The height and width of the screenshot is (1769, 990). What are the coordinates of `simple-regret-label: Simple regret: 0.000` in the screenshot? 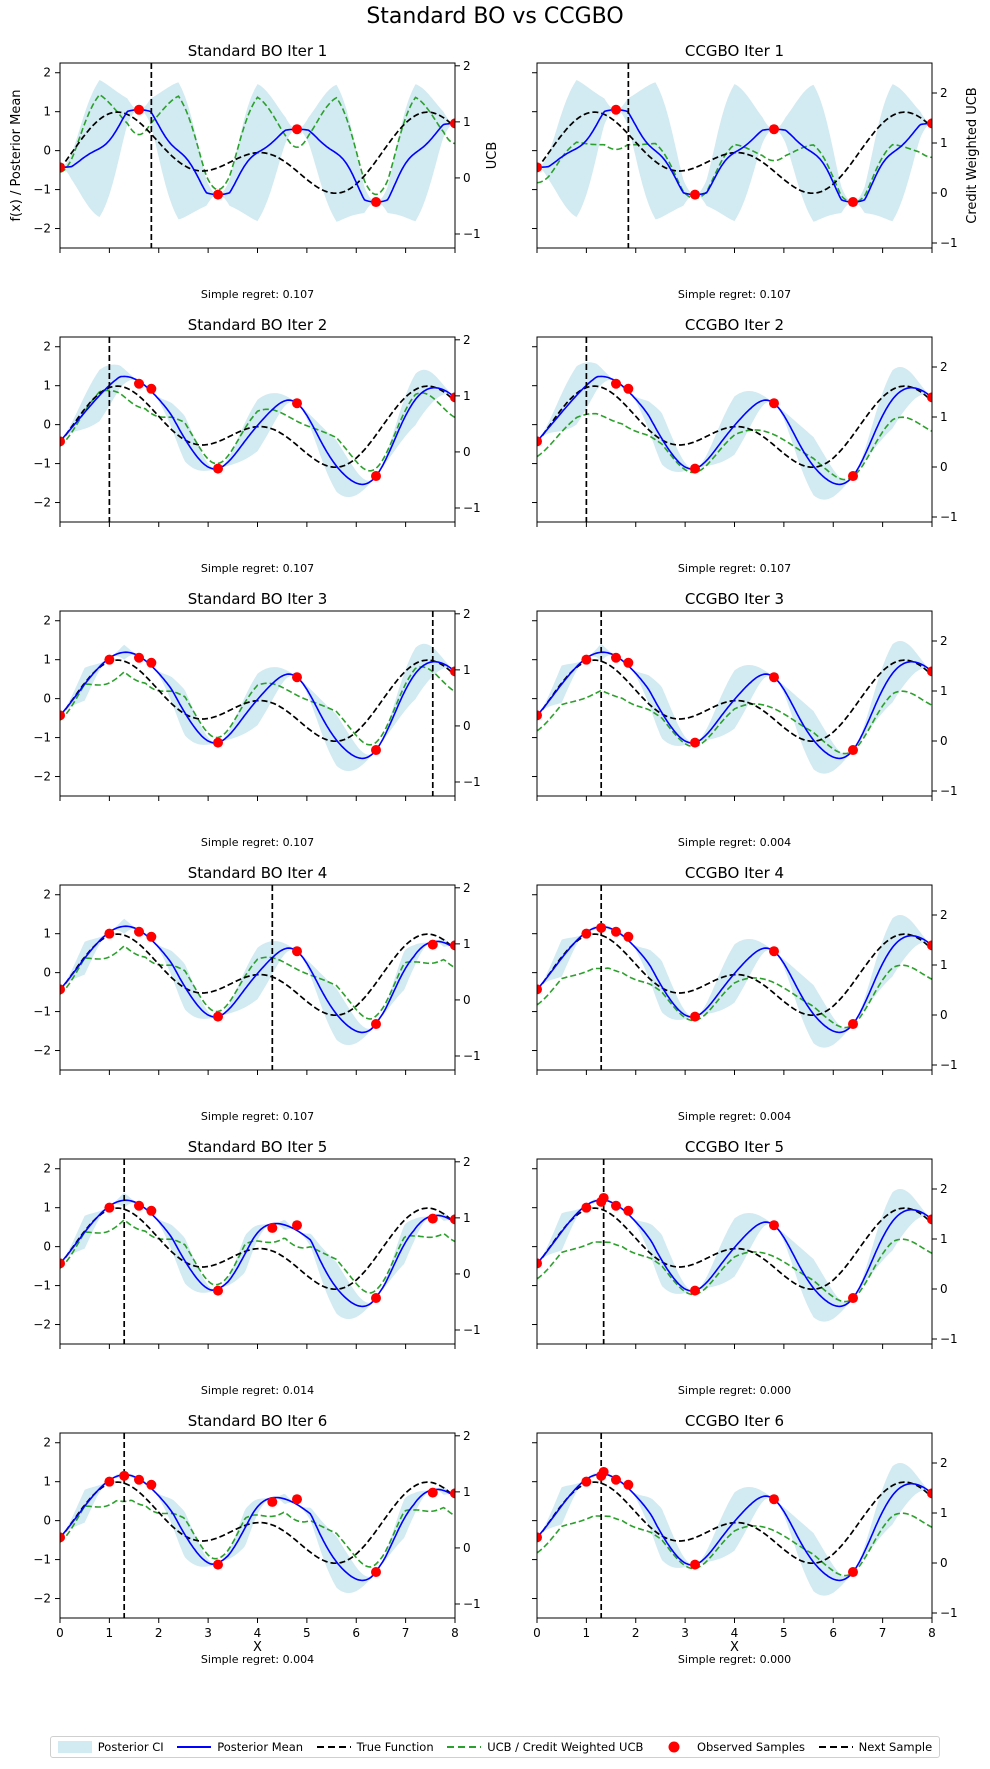 It's located at (734, 1390).